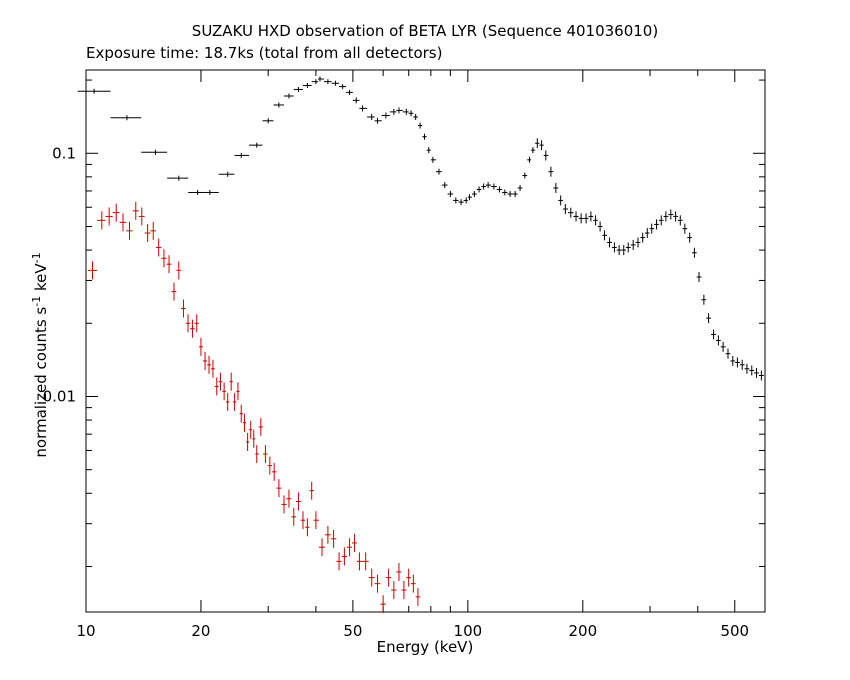 The image size is (850, 680). Describe the element at coordinates (352, 631) in the screenshot. I see `x-tick-label: 50` at that location.